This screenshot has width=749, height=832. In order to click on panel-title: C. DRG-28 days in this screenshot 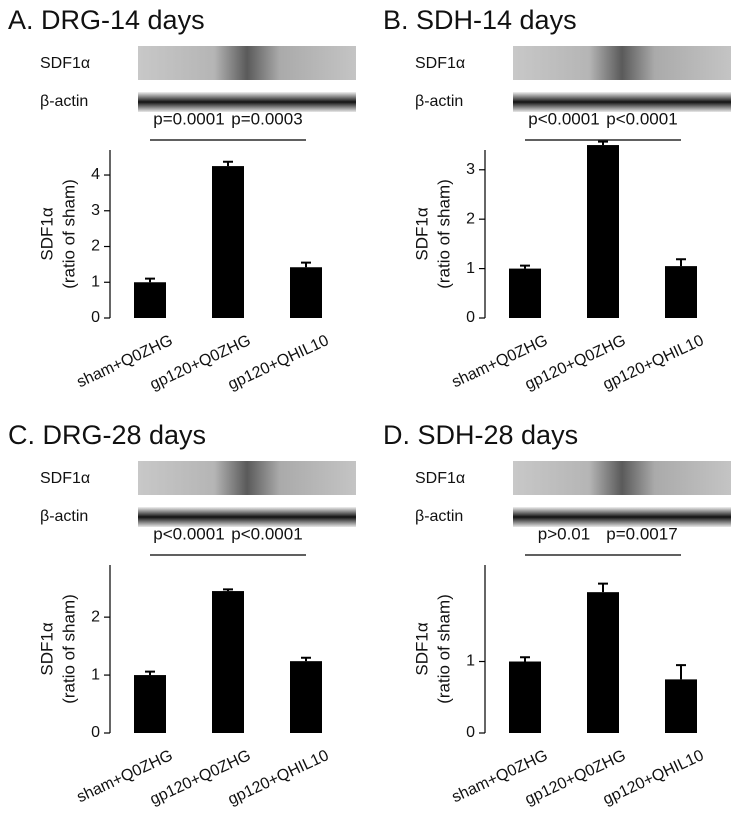, I will do `click(107, 435)`.